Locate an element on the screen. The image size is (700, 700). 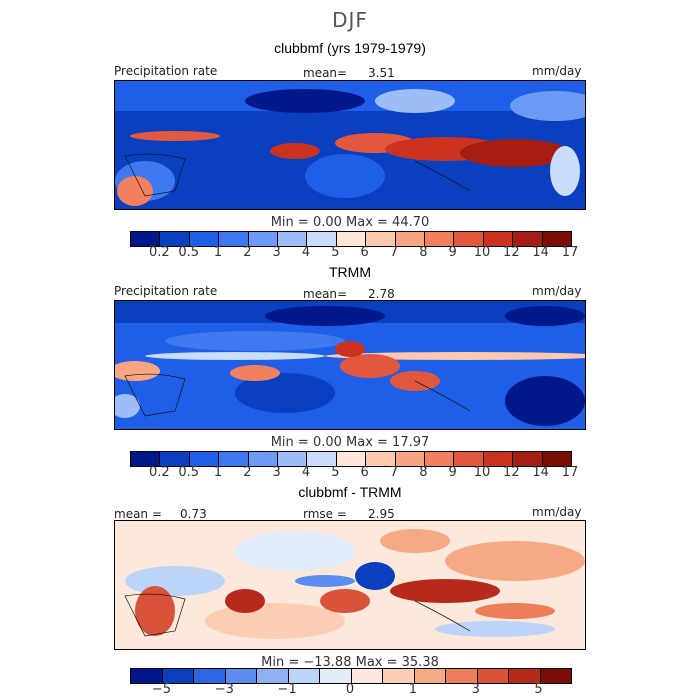
precip-colorbar-tick-label: 7 is located at coordinates (394, 472).